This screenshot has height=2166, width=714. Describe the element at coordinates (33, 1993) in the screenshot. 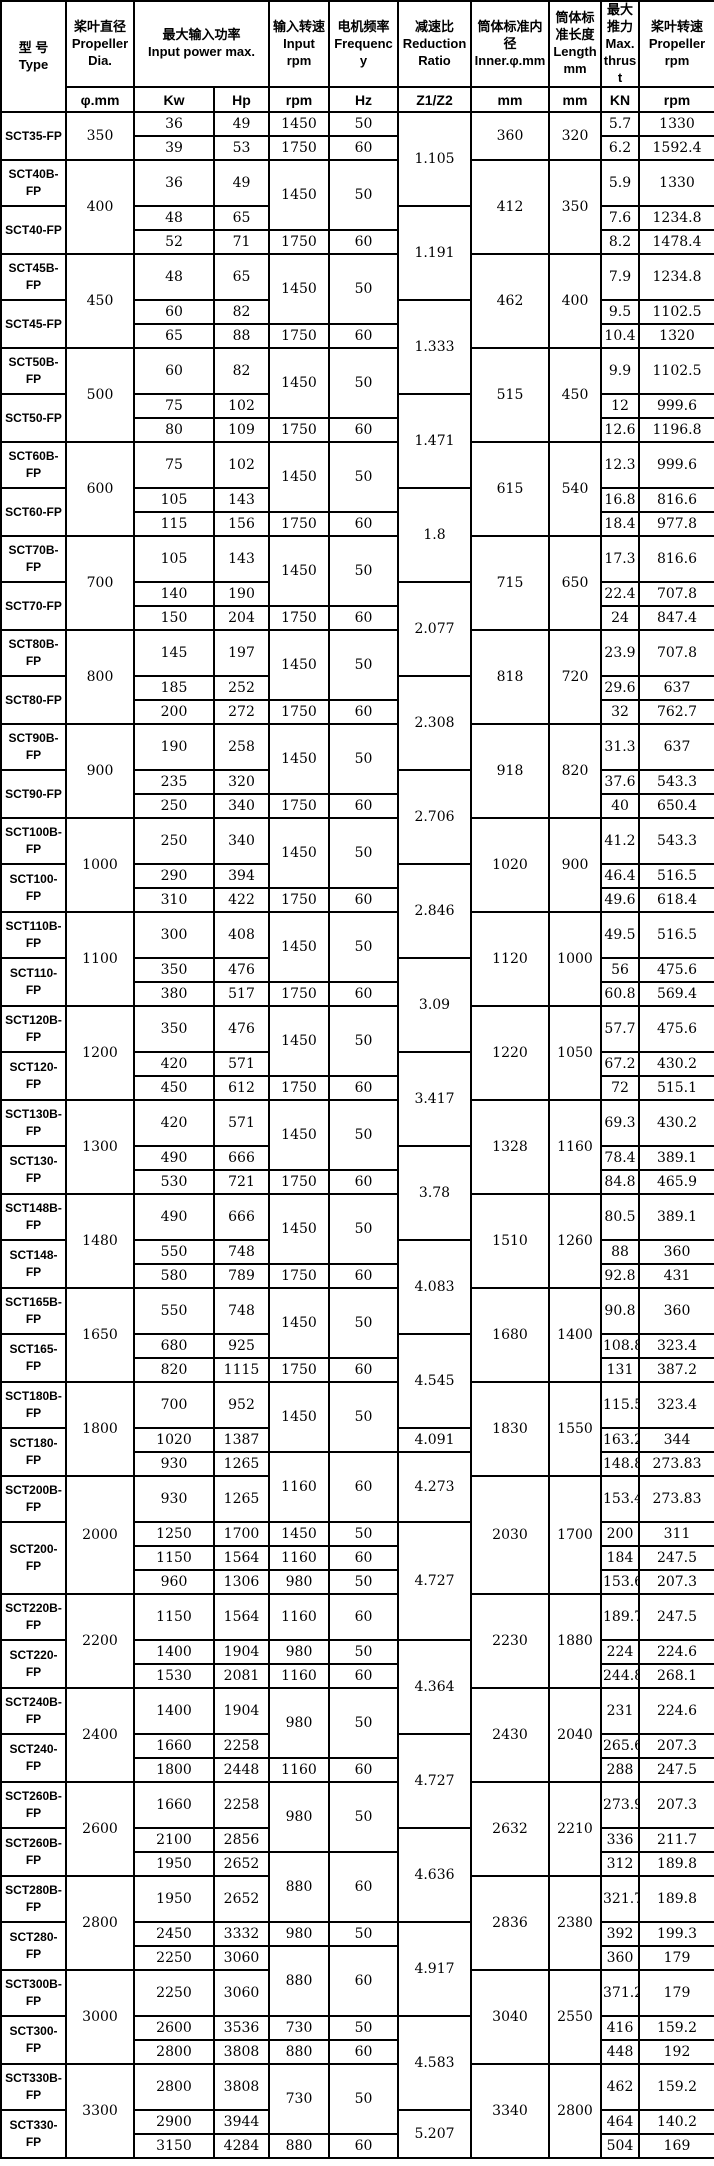

I see `model-name-cell: SCT300B-FP` at that location.